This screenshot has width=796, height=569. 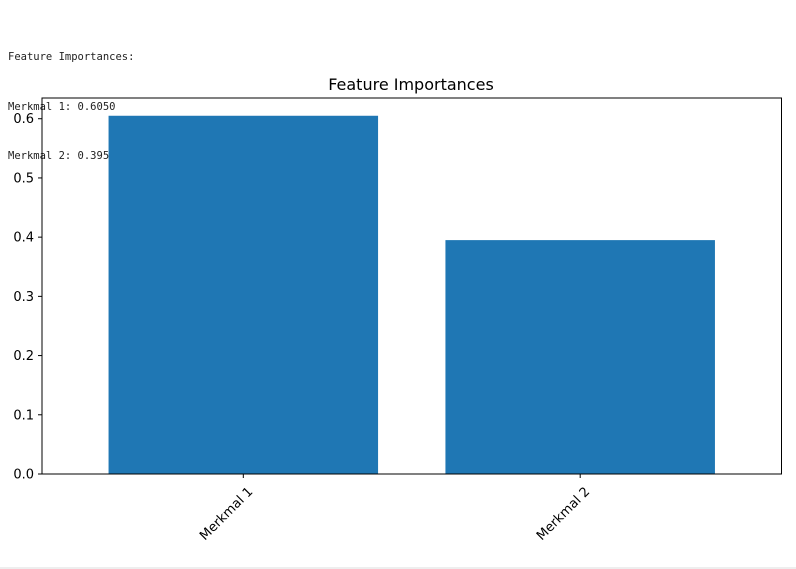 I want to click on x-tick-label: Merkmal 2, so click(x=563, y=513).